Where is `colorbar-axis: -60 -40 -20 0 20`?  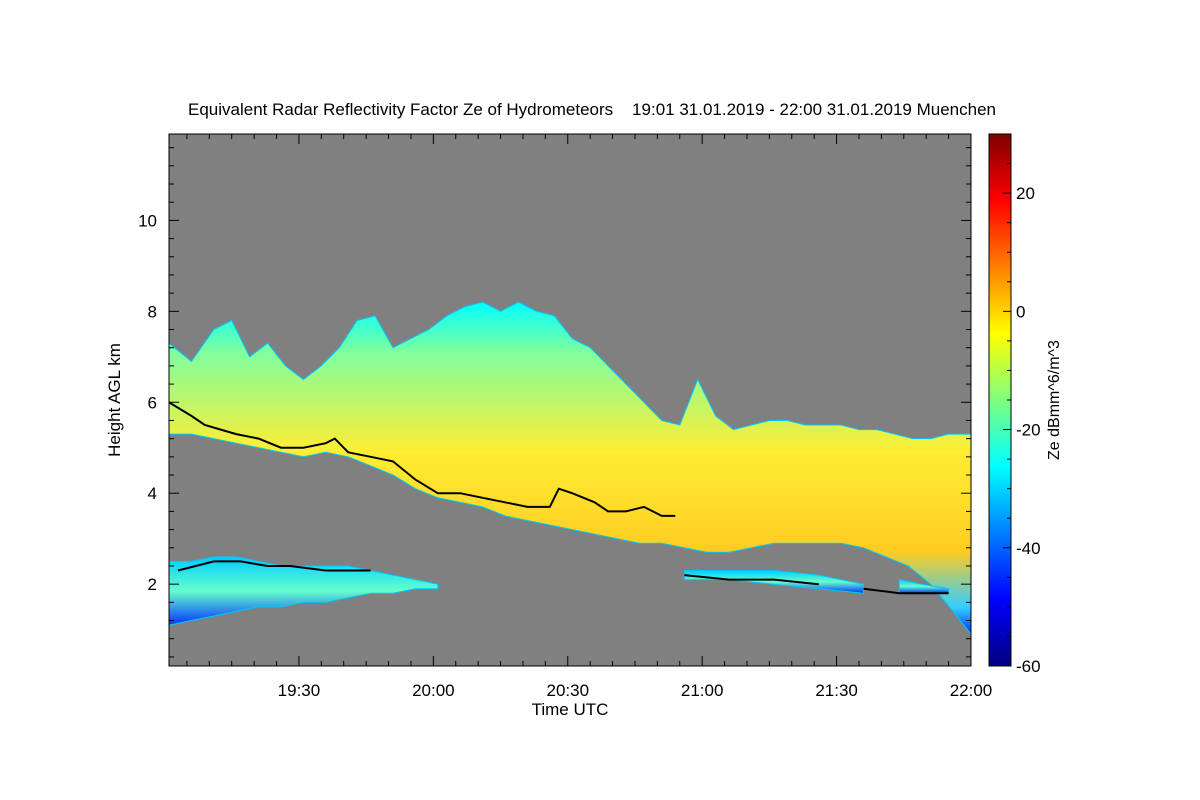 colorbar-axis: -60 -40 -20 0 20 is located at coordinates (1022, 404).